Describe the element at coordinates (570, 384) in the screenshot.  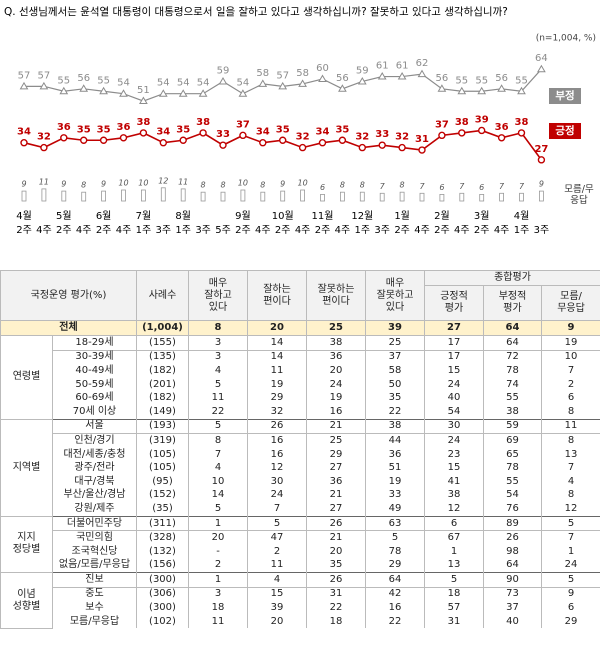
I see `cell-value: 2` at that location.